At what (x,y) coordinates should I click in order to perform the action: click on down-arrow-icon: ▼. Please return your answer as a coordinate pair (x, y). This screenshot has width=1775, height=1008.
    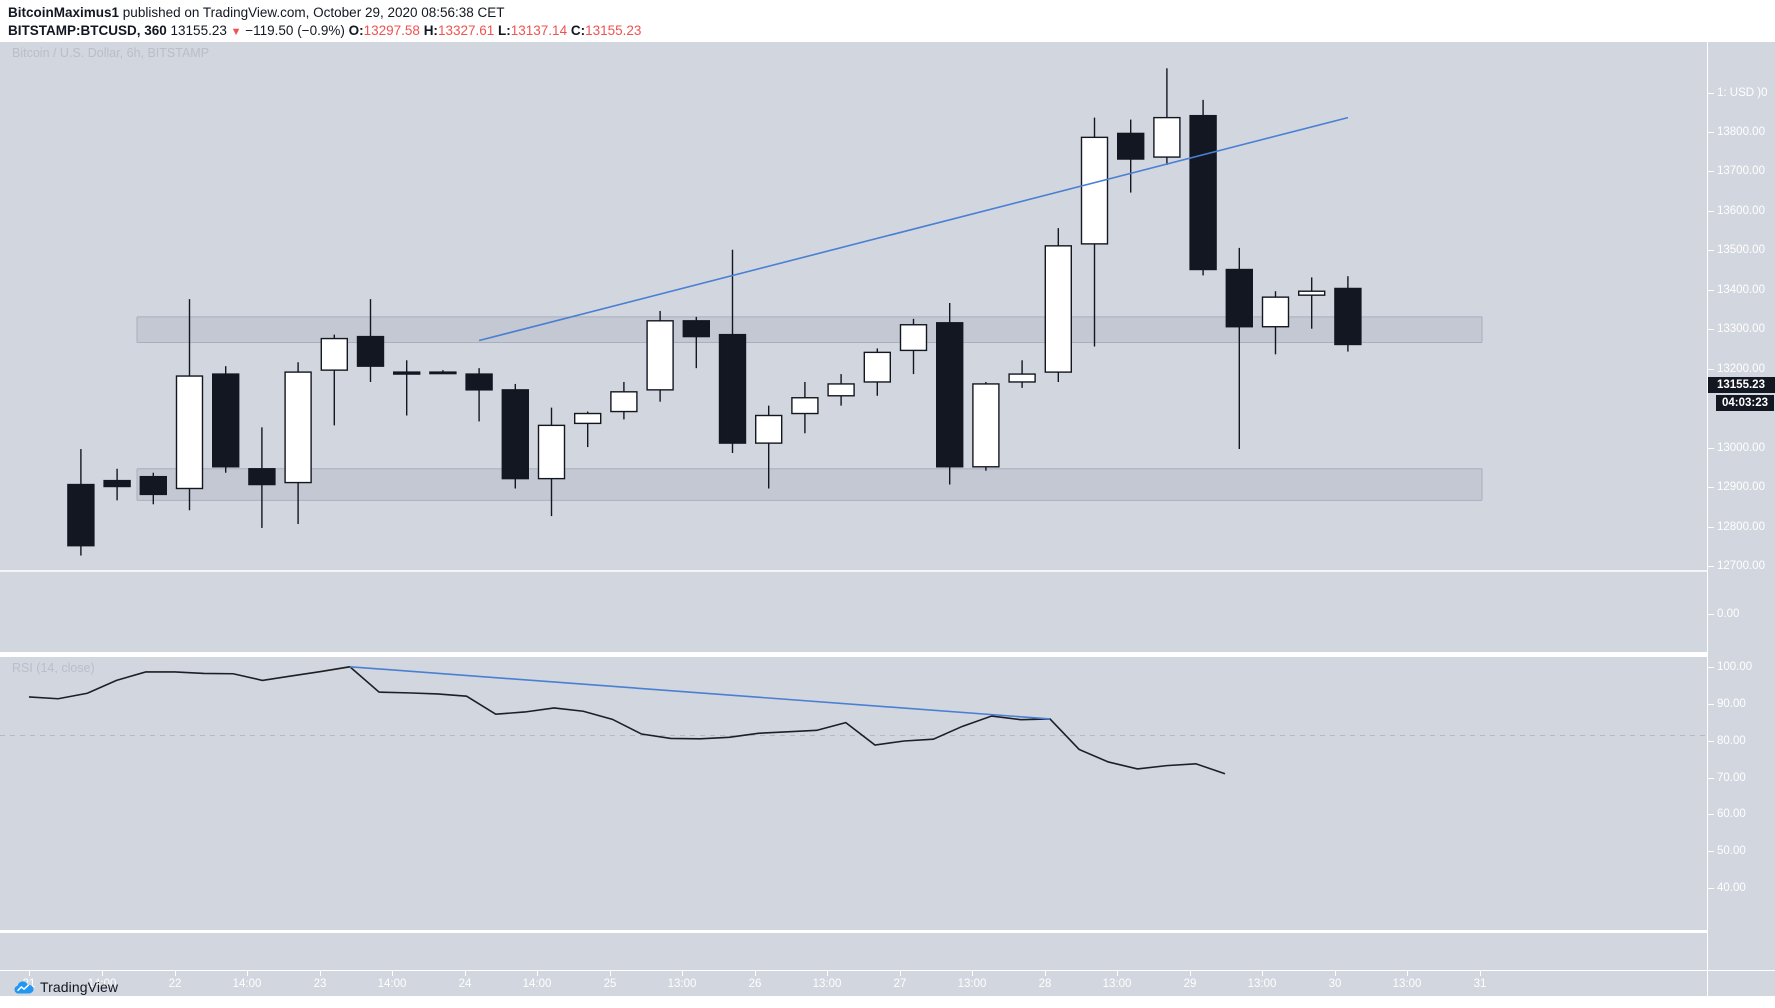
    Looking at the image, I should click on (236, 32).